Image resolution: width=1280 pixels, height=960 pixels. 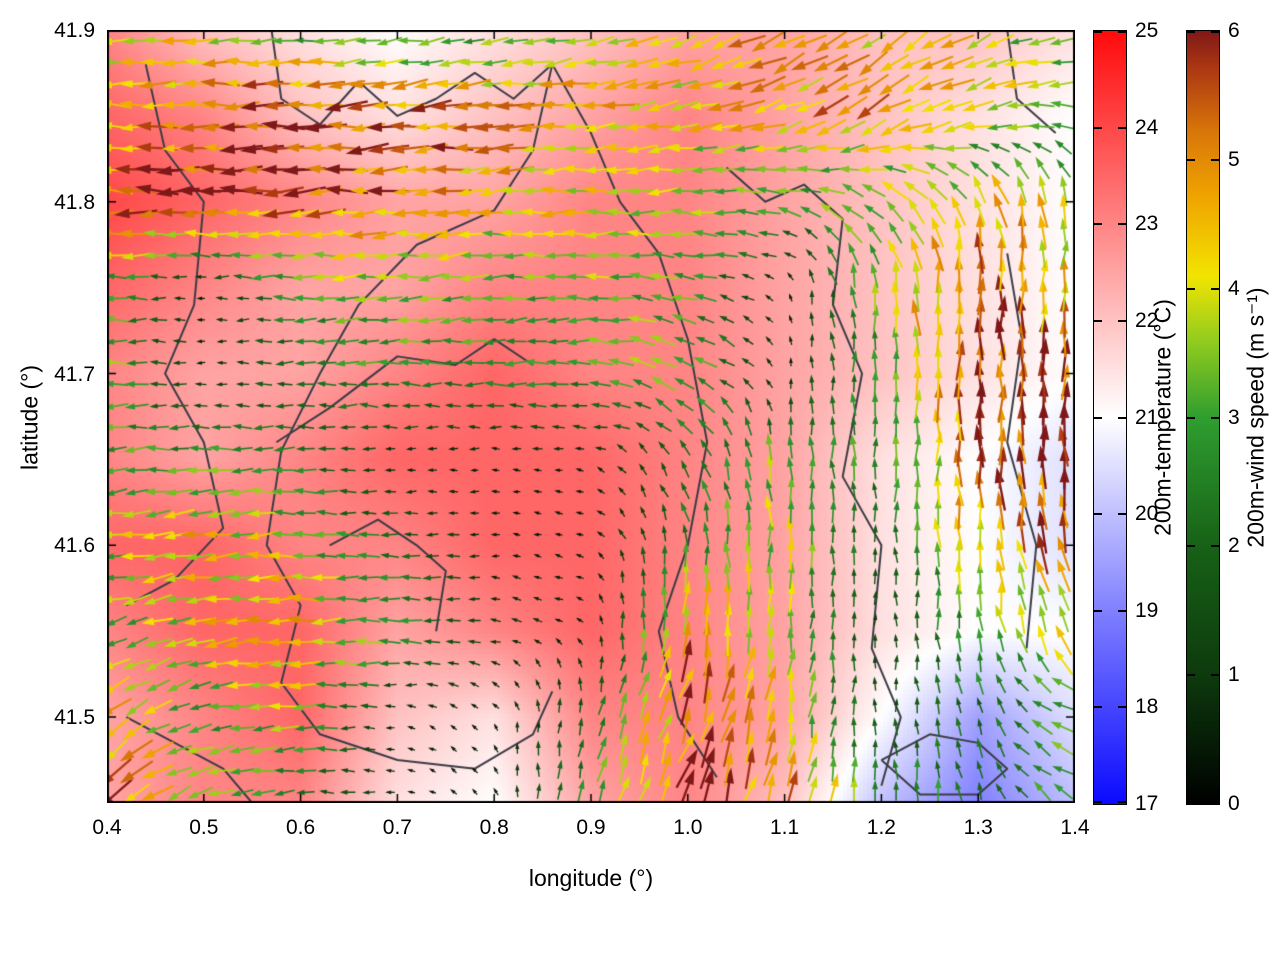 I want to click on x-tick-label: 1.2, so click(x=881, y=827).